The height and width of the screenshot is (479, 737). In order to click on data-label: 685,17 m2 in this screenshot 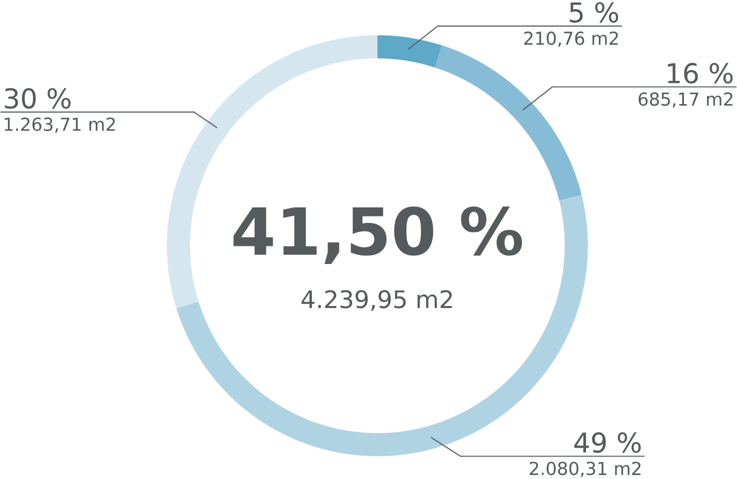, I will do `click(685, 100)`.